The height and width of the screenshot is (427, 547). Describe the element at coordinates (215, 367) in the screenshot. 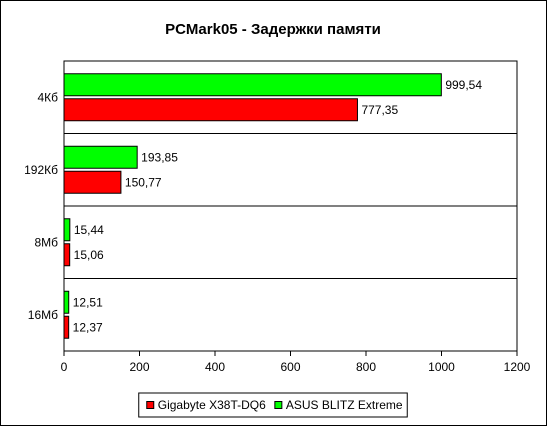

I see `x-tick-label: 400` at that location.